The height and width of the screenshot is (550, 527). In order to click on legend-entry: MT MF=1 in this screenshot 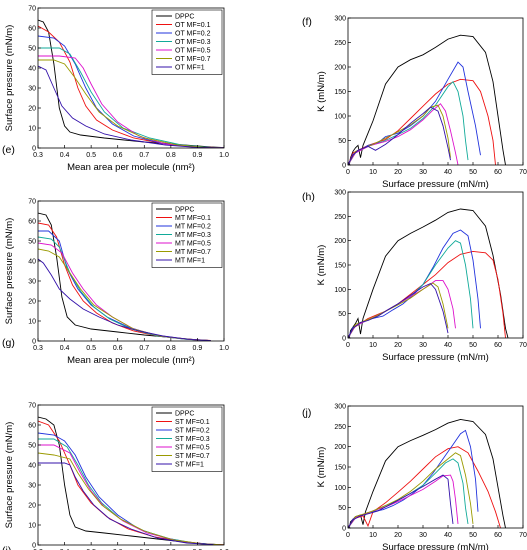, I will do `click(190, 260)`.